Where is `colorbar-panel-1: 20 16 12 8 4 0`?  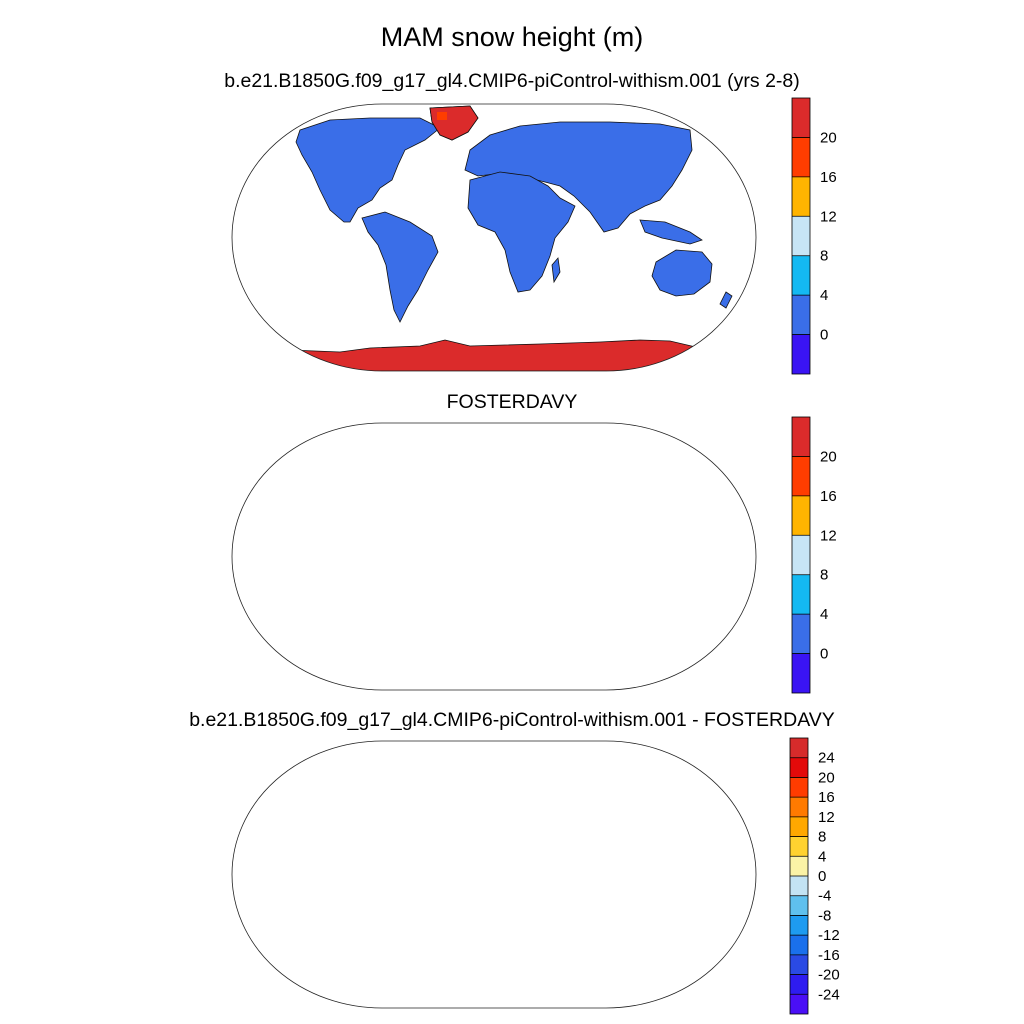
colorbar-panel-1: 20 16 12 8 4 0 is located at coordinates (814, 236).